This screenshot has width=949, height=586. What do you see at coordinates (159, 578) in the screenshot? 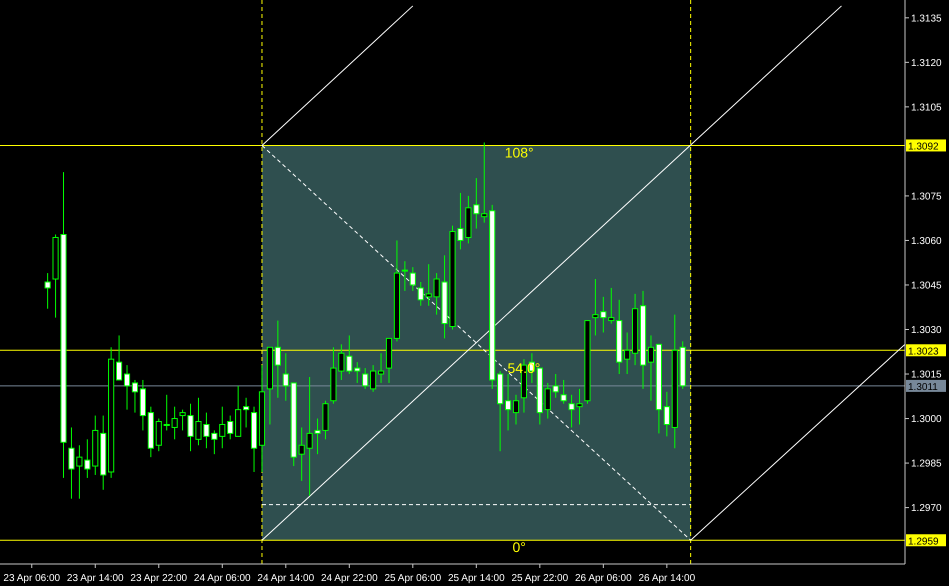
I see `x-tick-label: 23 Apr 22:00` at bounding box center [159, 578].